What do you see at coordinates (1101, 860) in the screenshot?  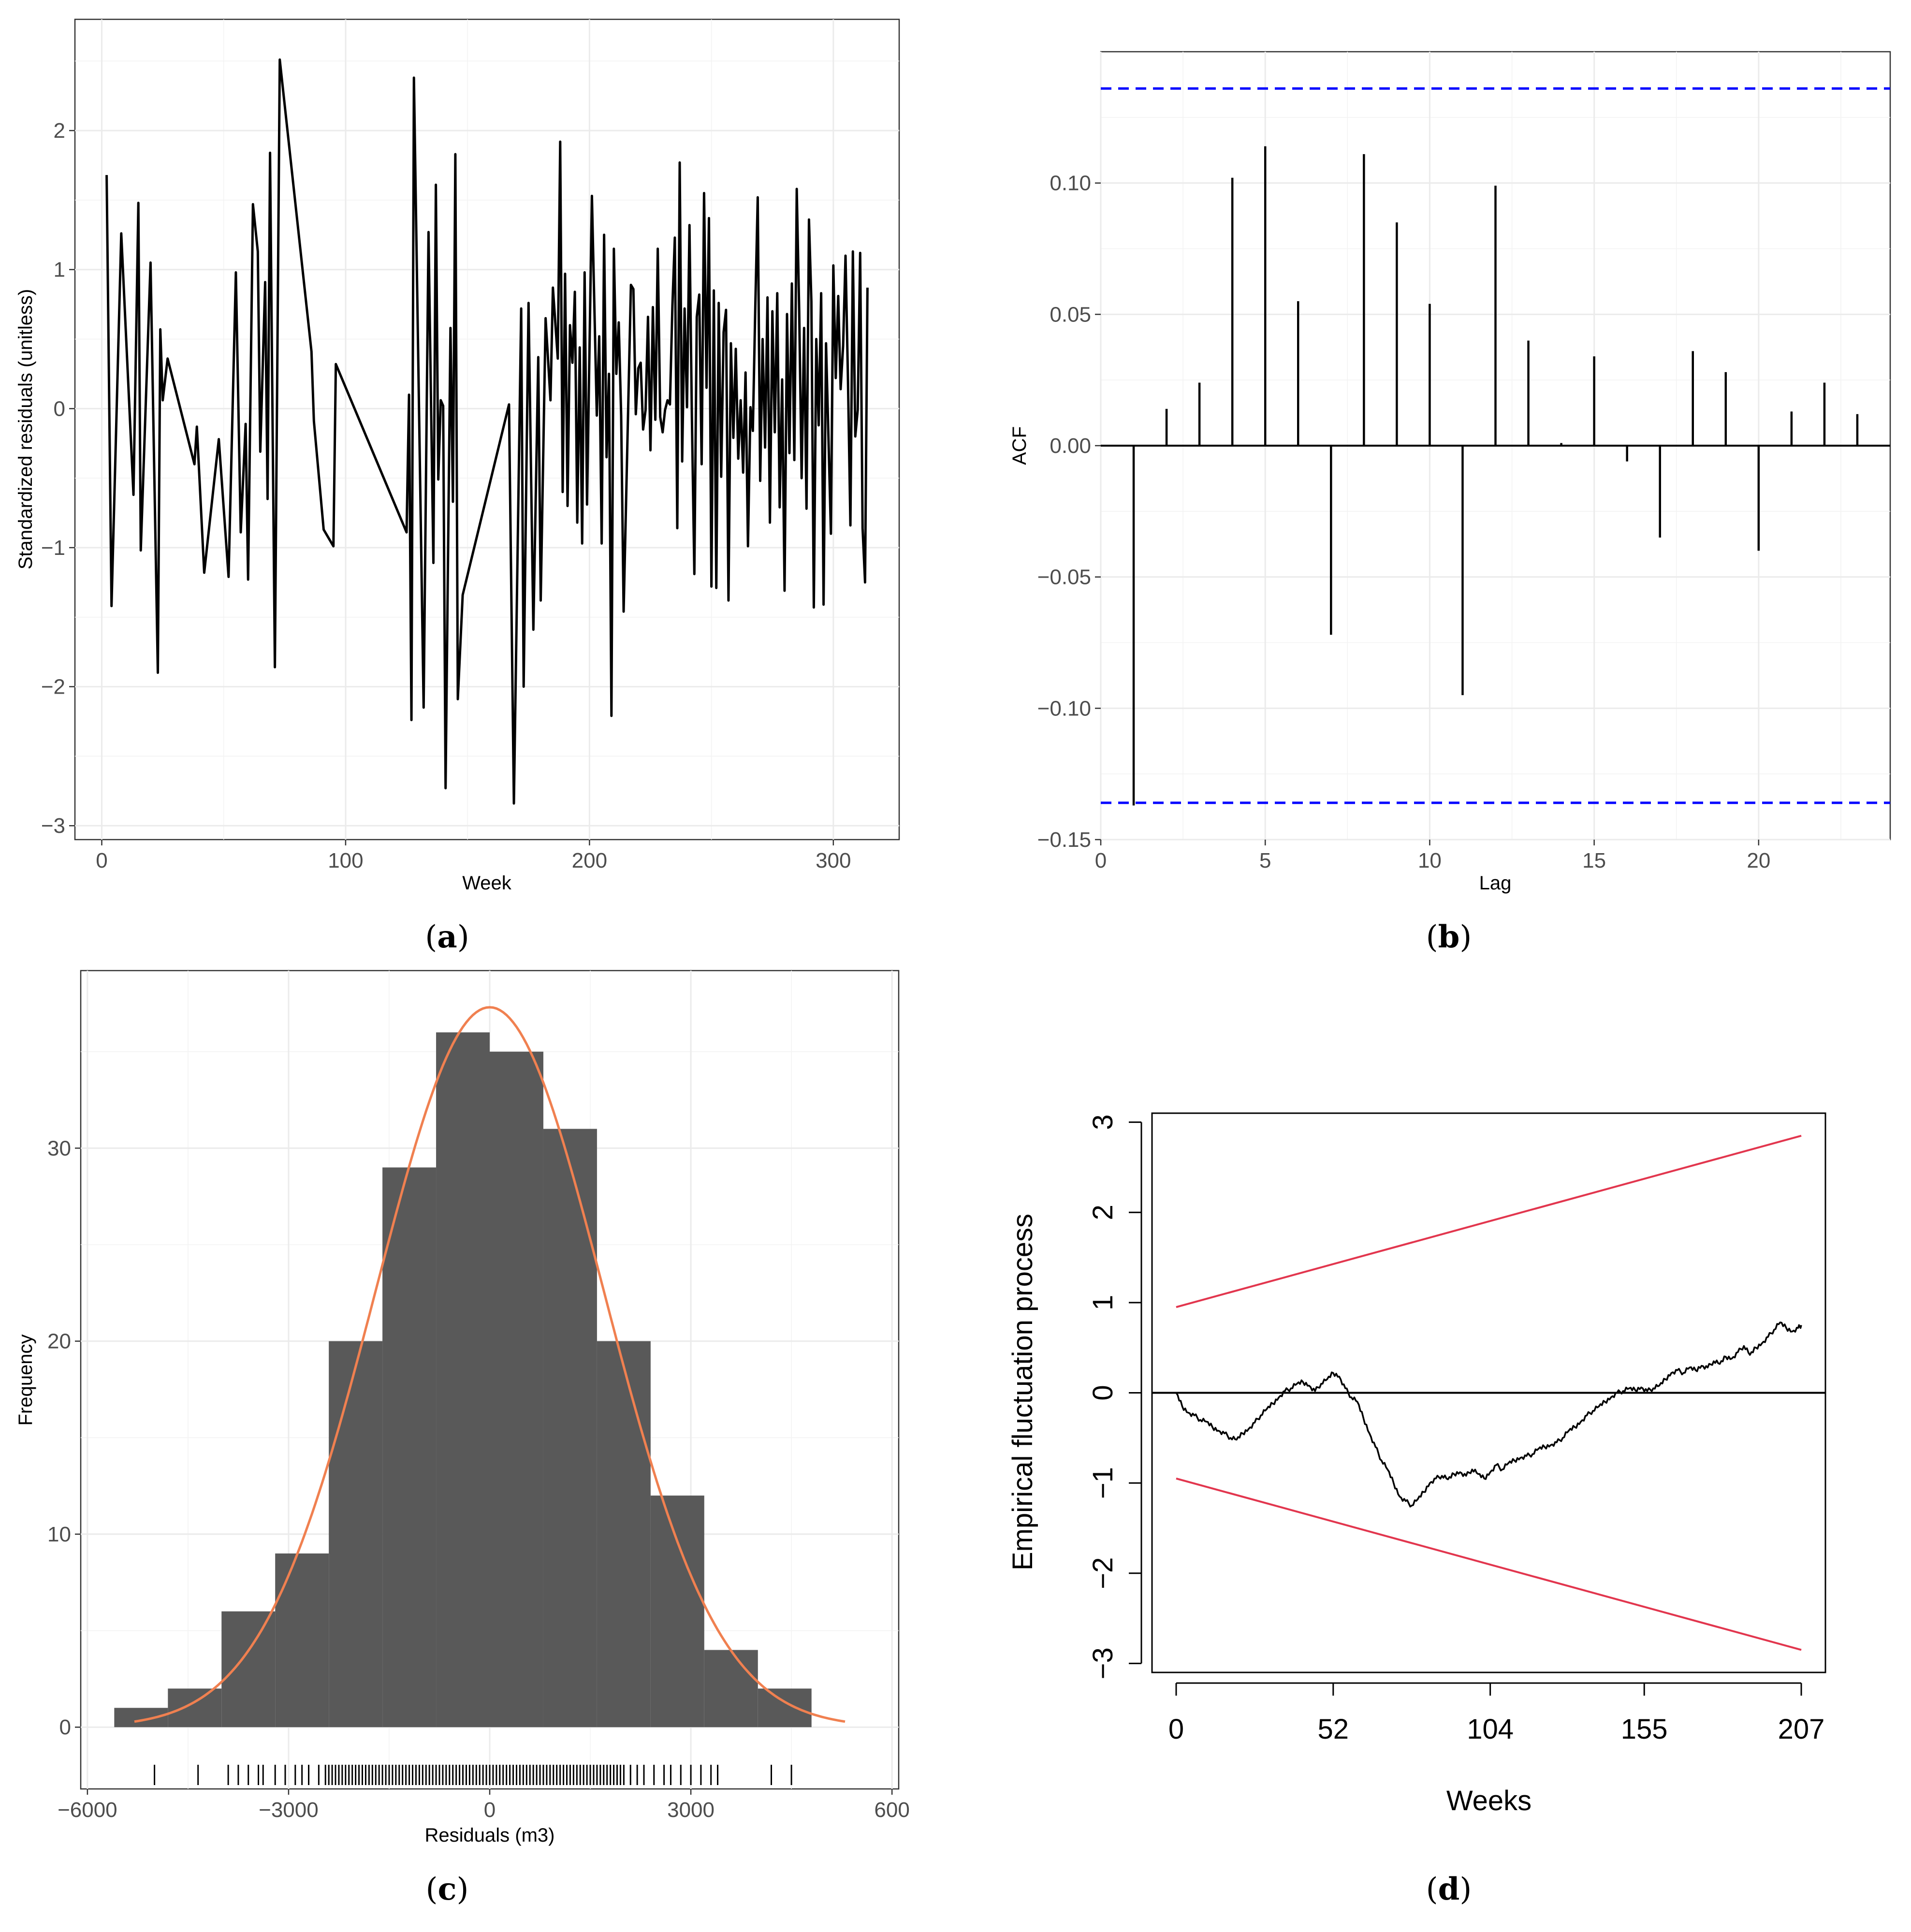 I see `b-x-tick-label: 0` at bounding box center [1101, 860].